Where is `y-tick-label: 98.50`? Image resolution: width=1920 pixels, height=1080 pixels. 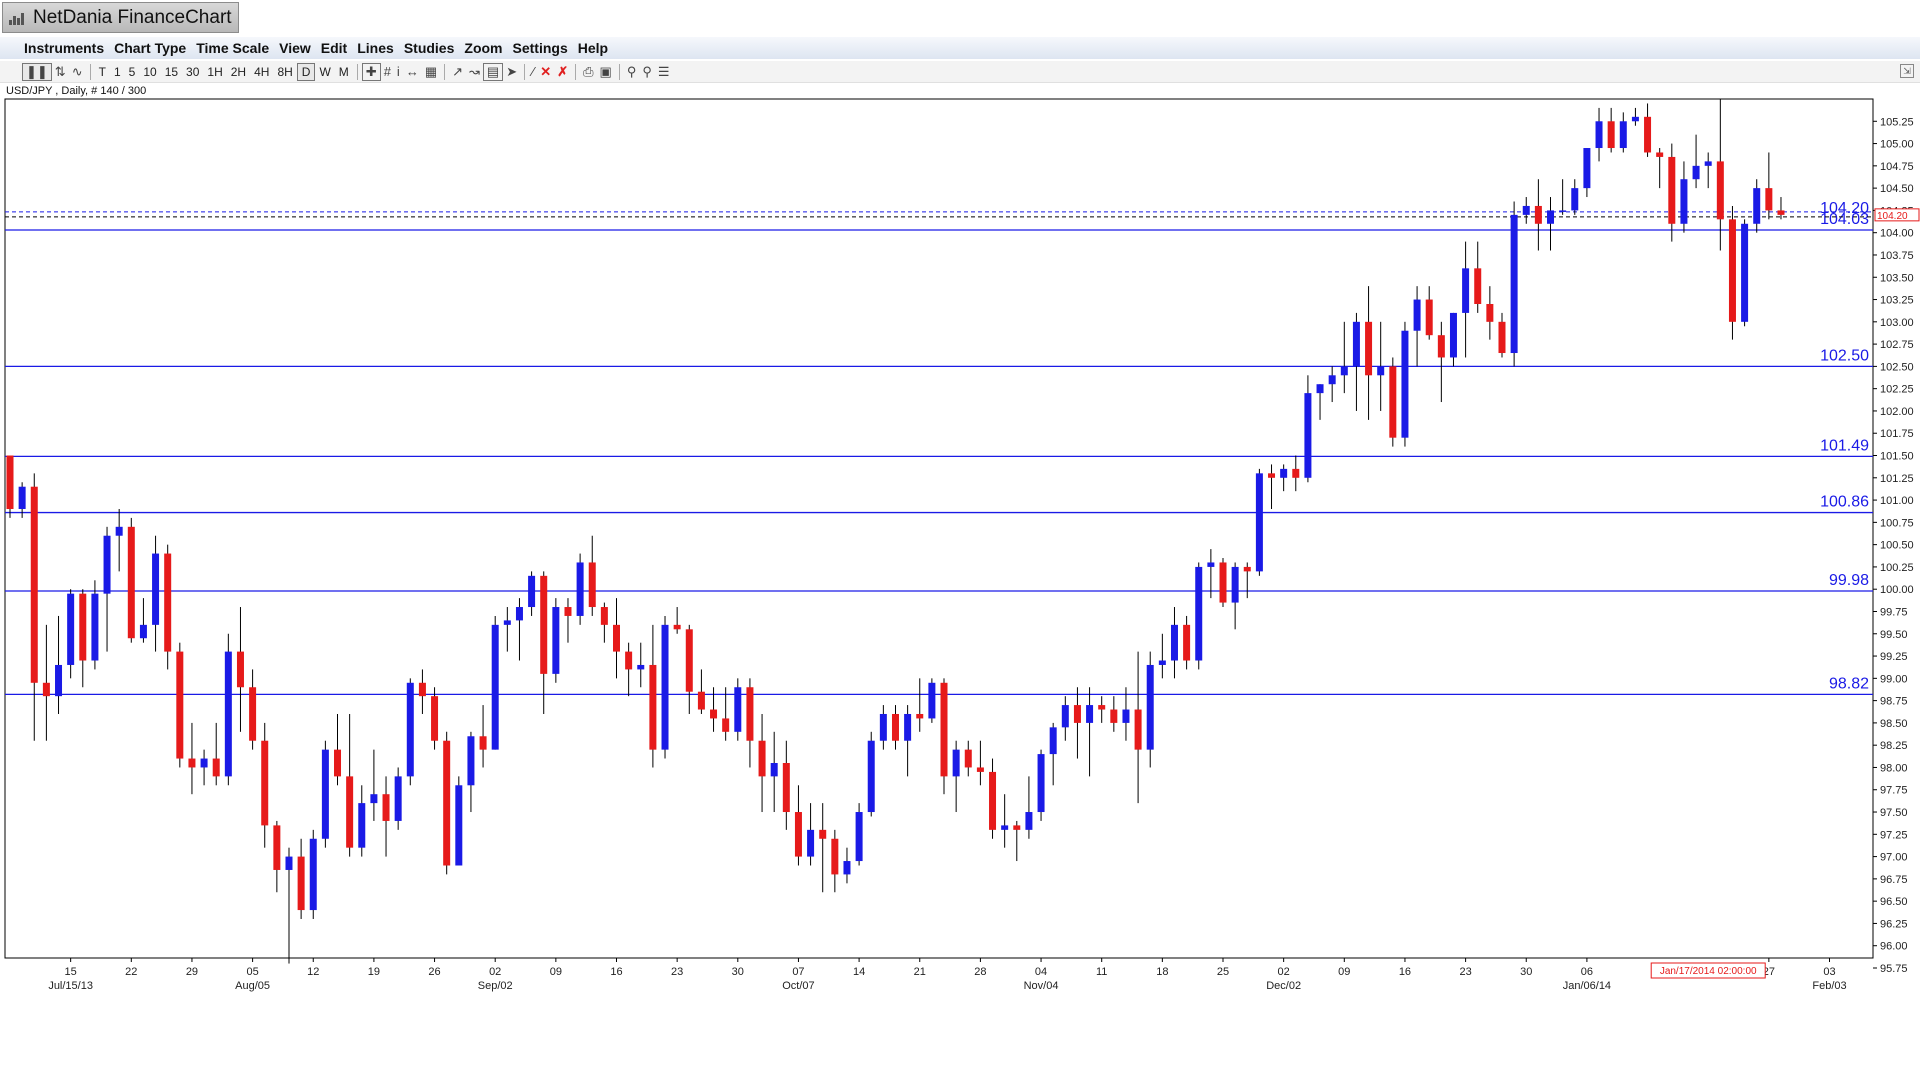
y-tick-label: 98.50 is located at coordinates (1894, 724).